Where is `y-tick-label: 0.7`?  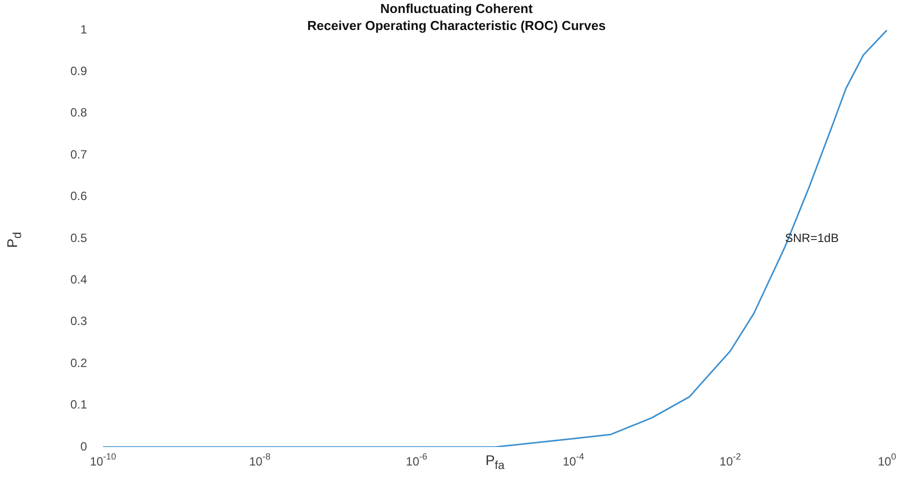
y-tick-label: 0.7 is located at coordinates (79, 154).